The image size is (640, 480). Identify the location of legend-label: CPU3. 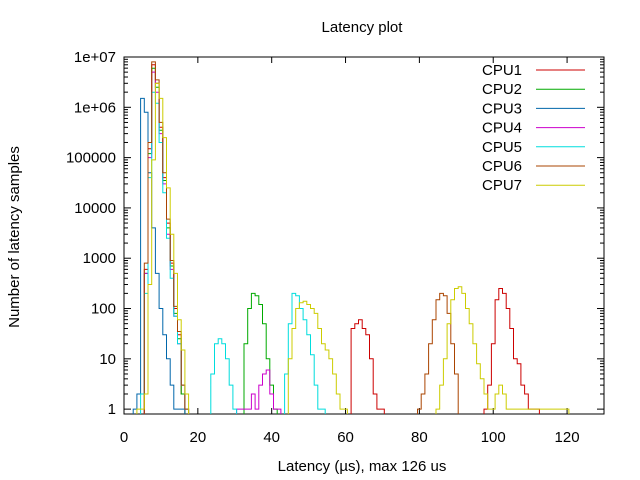
(502, 108).